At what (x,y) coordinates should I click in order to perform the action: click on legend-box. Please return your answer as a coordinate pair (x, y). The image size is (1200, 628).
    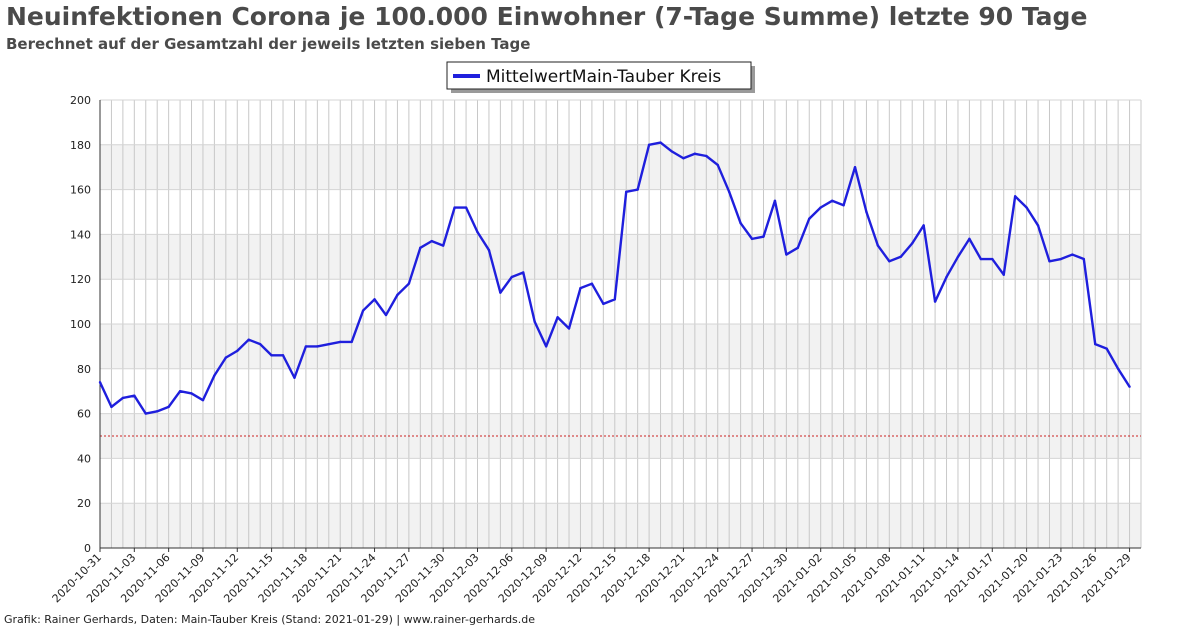
    Looking at the image, I should click on (599, 75).